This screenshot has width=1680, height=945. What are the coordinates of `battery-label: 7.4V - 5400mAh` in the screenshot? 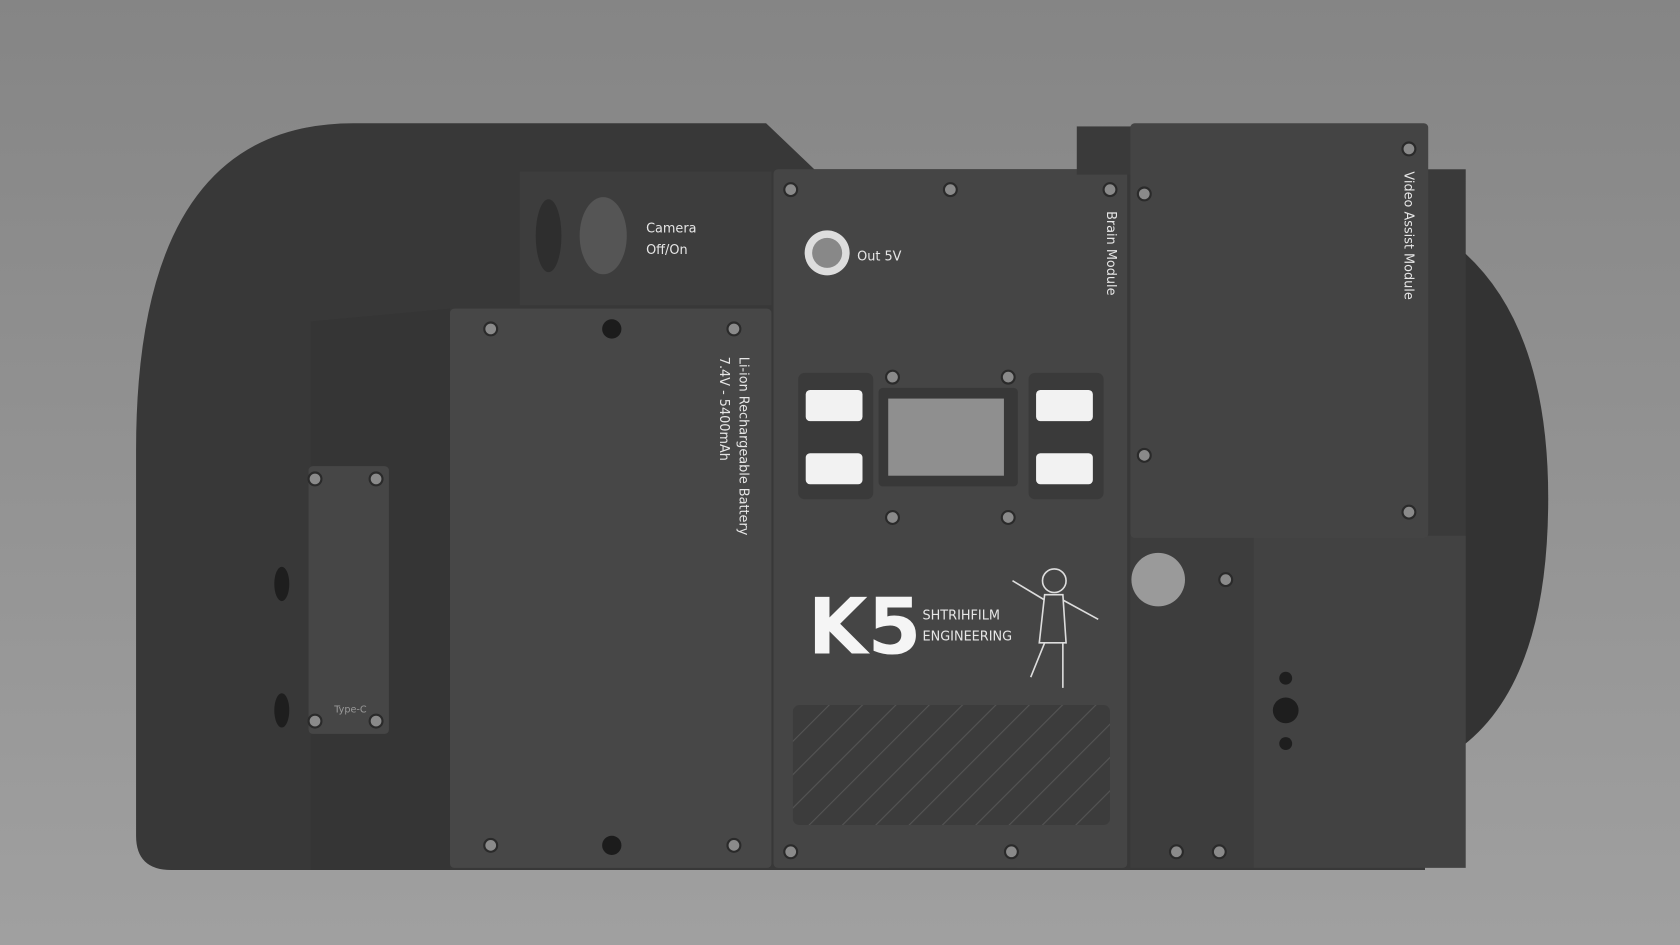 It's located at (723, 409).